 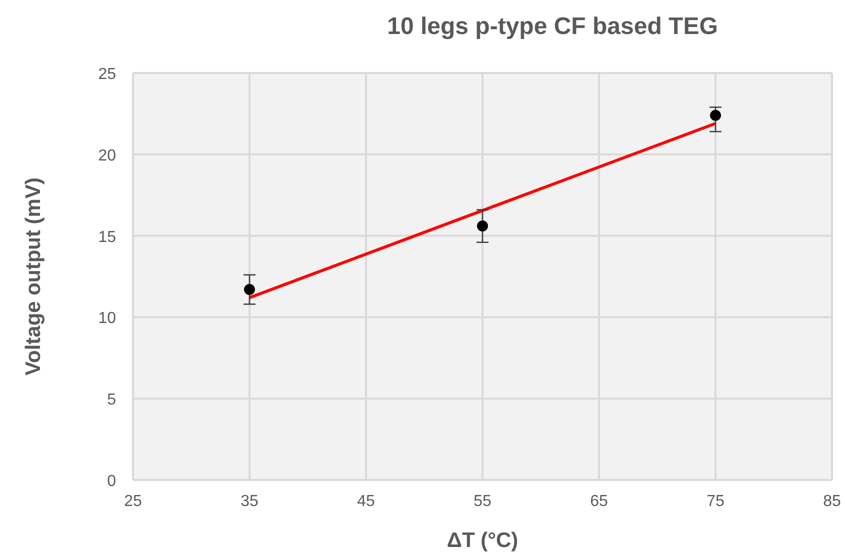 What do you see at coordinates (482, 540) in the screenshot?
I see `x-axis-title: ΔT (°C)` at bounding box center [482, 540].